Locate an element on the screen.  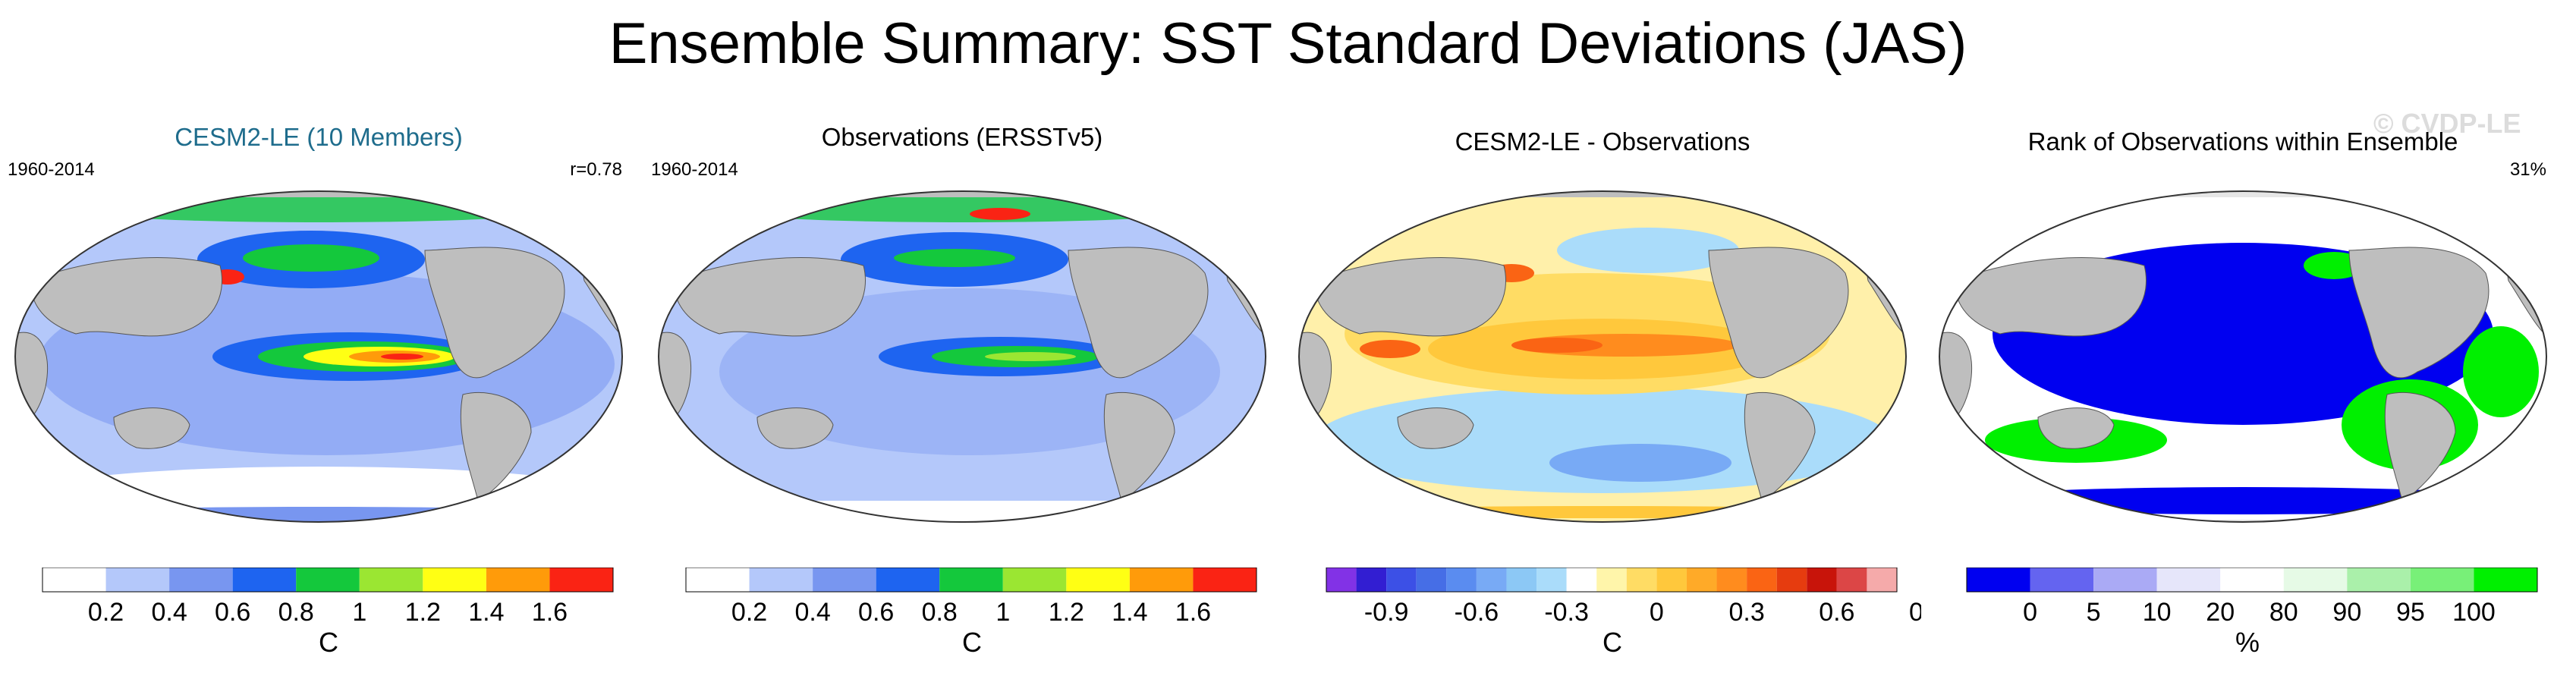
colorbar-tick-label: 100 is located at coordinates (2474, 612).